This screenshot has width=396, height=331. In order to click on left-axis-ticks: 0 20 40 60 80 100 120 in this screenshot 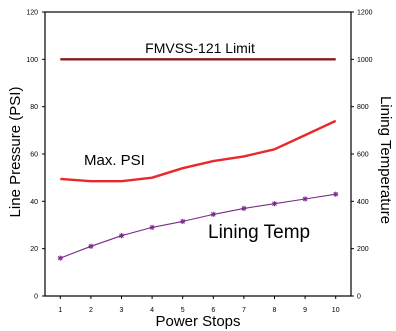, I will do `click(35, 155)`.